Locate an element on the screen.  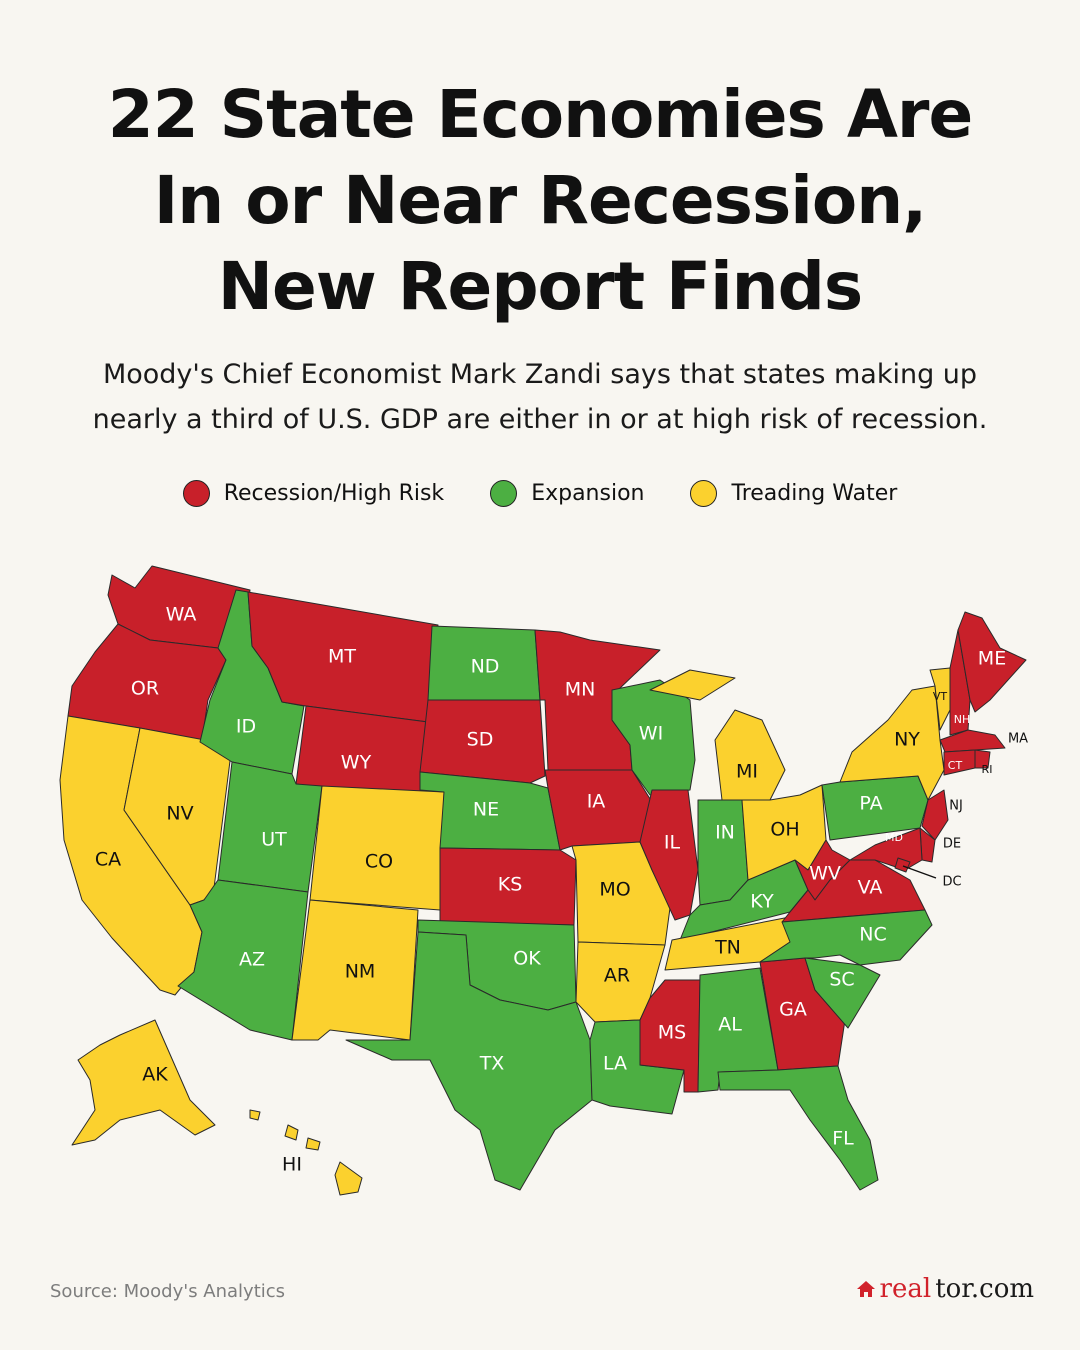
state-label-de: DE is located at coordinates (952, 844).